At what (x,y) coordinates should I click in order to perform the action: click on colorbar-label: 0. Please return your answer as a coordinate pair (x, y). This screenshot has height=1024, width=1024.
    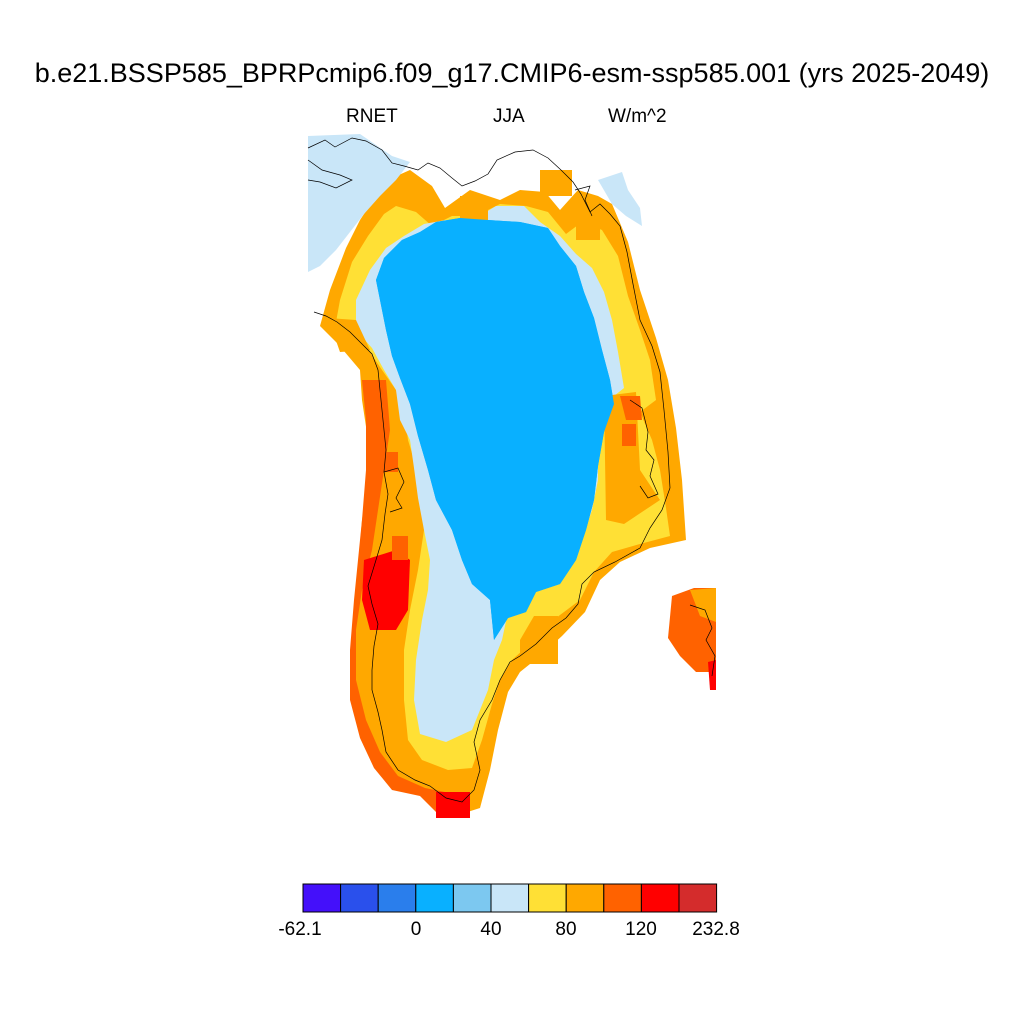
    Looking at the image, I should click on (416, 929).